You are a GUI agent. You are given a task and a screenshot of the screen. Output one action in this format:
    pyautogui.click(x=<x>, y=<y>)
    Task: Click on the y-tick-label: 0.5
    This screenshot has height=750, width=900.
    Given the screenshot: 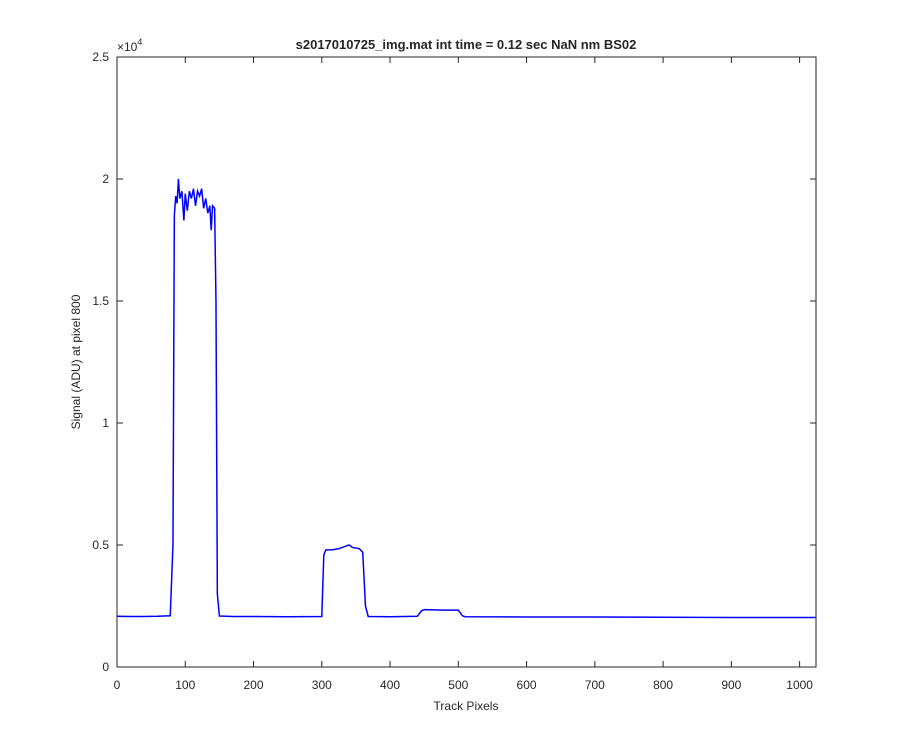 What is the action you would take?
    pyautogui.click(x=100, y=545)
    